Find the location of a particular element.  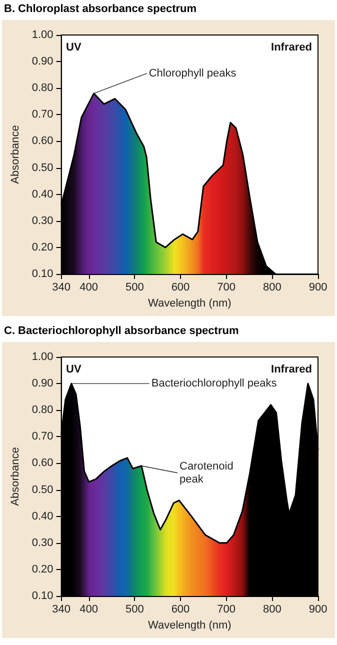

annotation: Carotenoid peak is located at coordinates (207, 473).